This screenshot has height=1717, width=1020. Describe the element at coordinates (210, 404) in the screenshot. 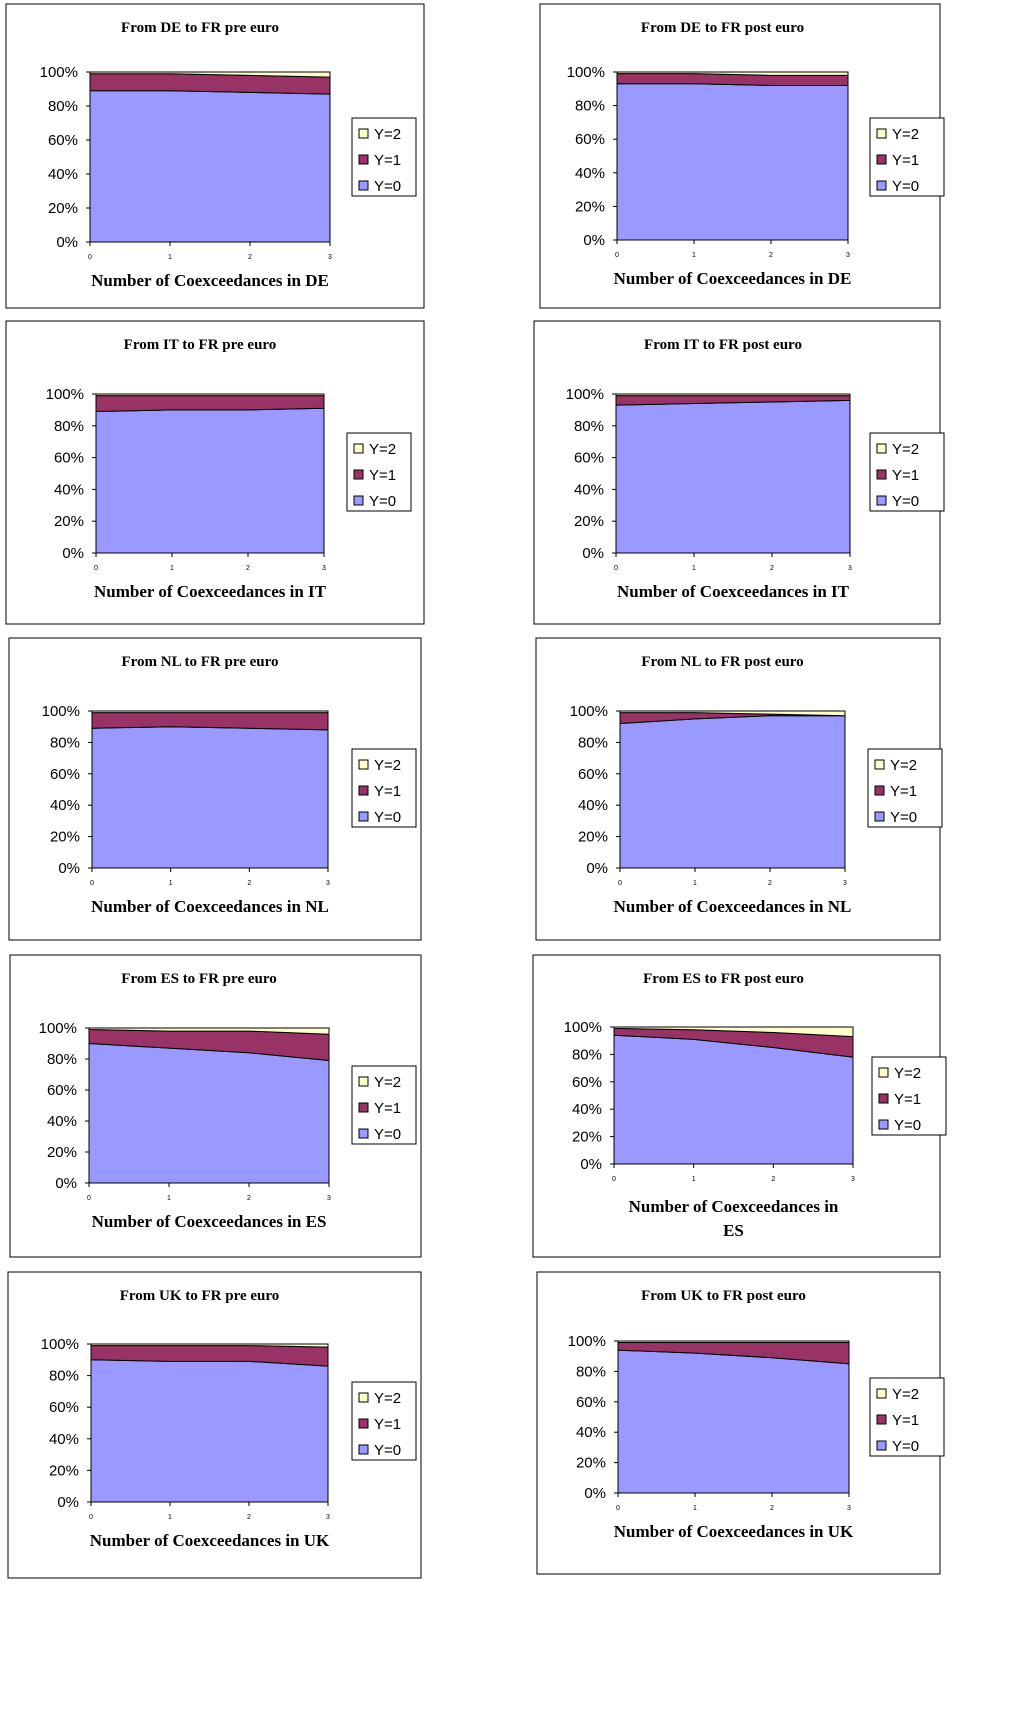

I see `area-y1` at that location.